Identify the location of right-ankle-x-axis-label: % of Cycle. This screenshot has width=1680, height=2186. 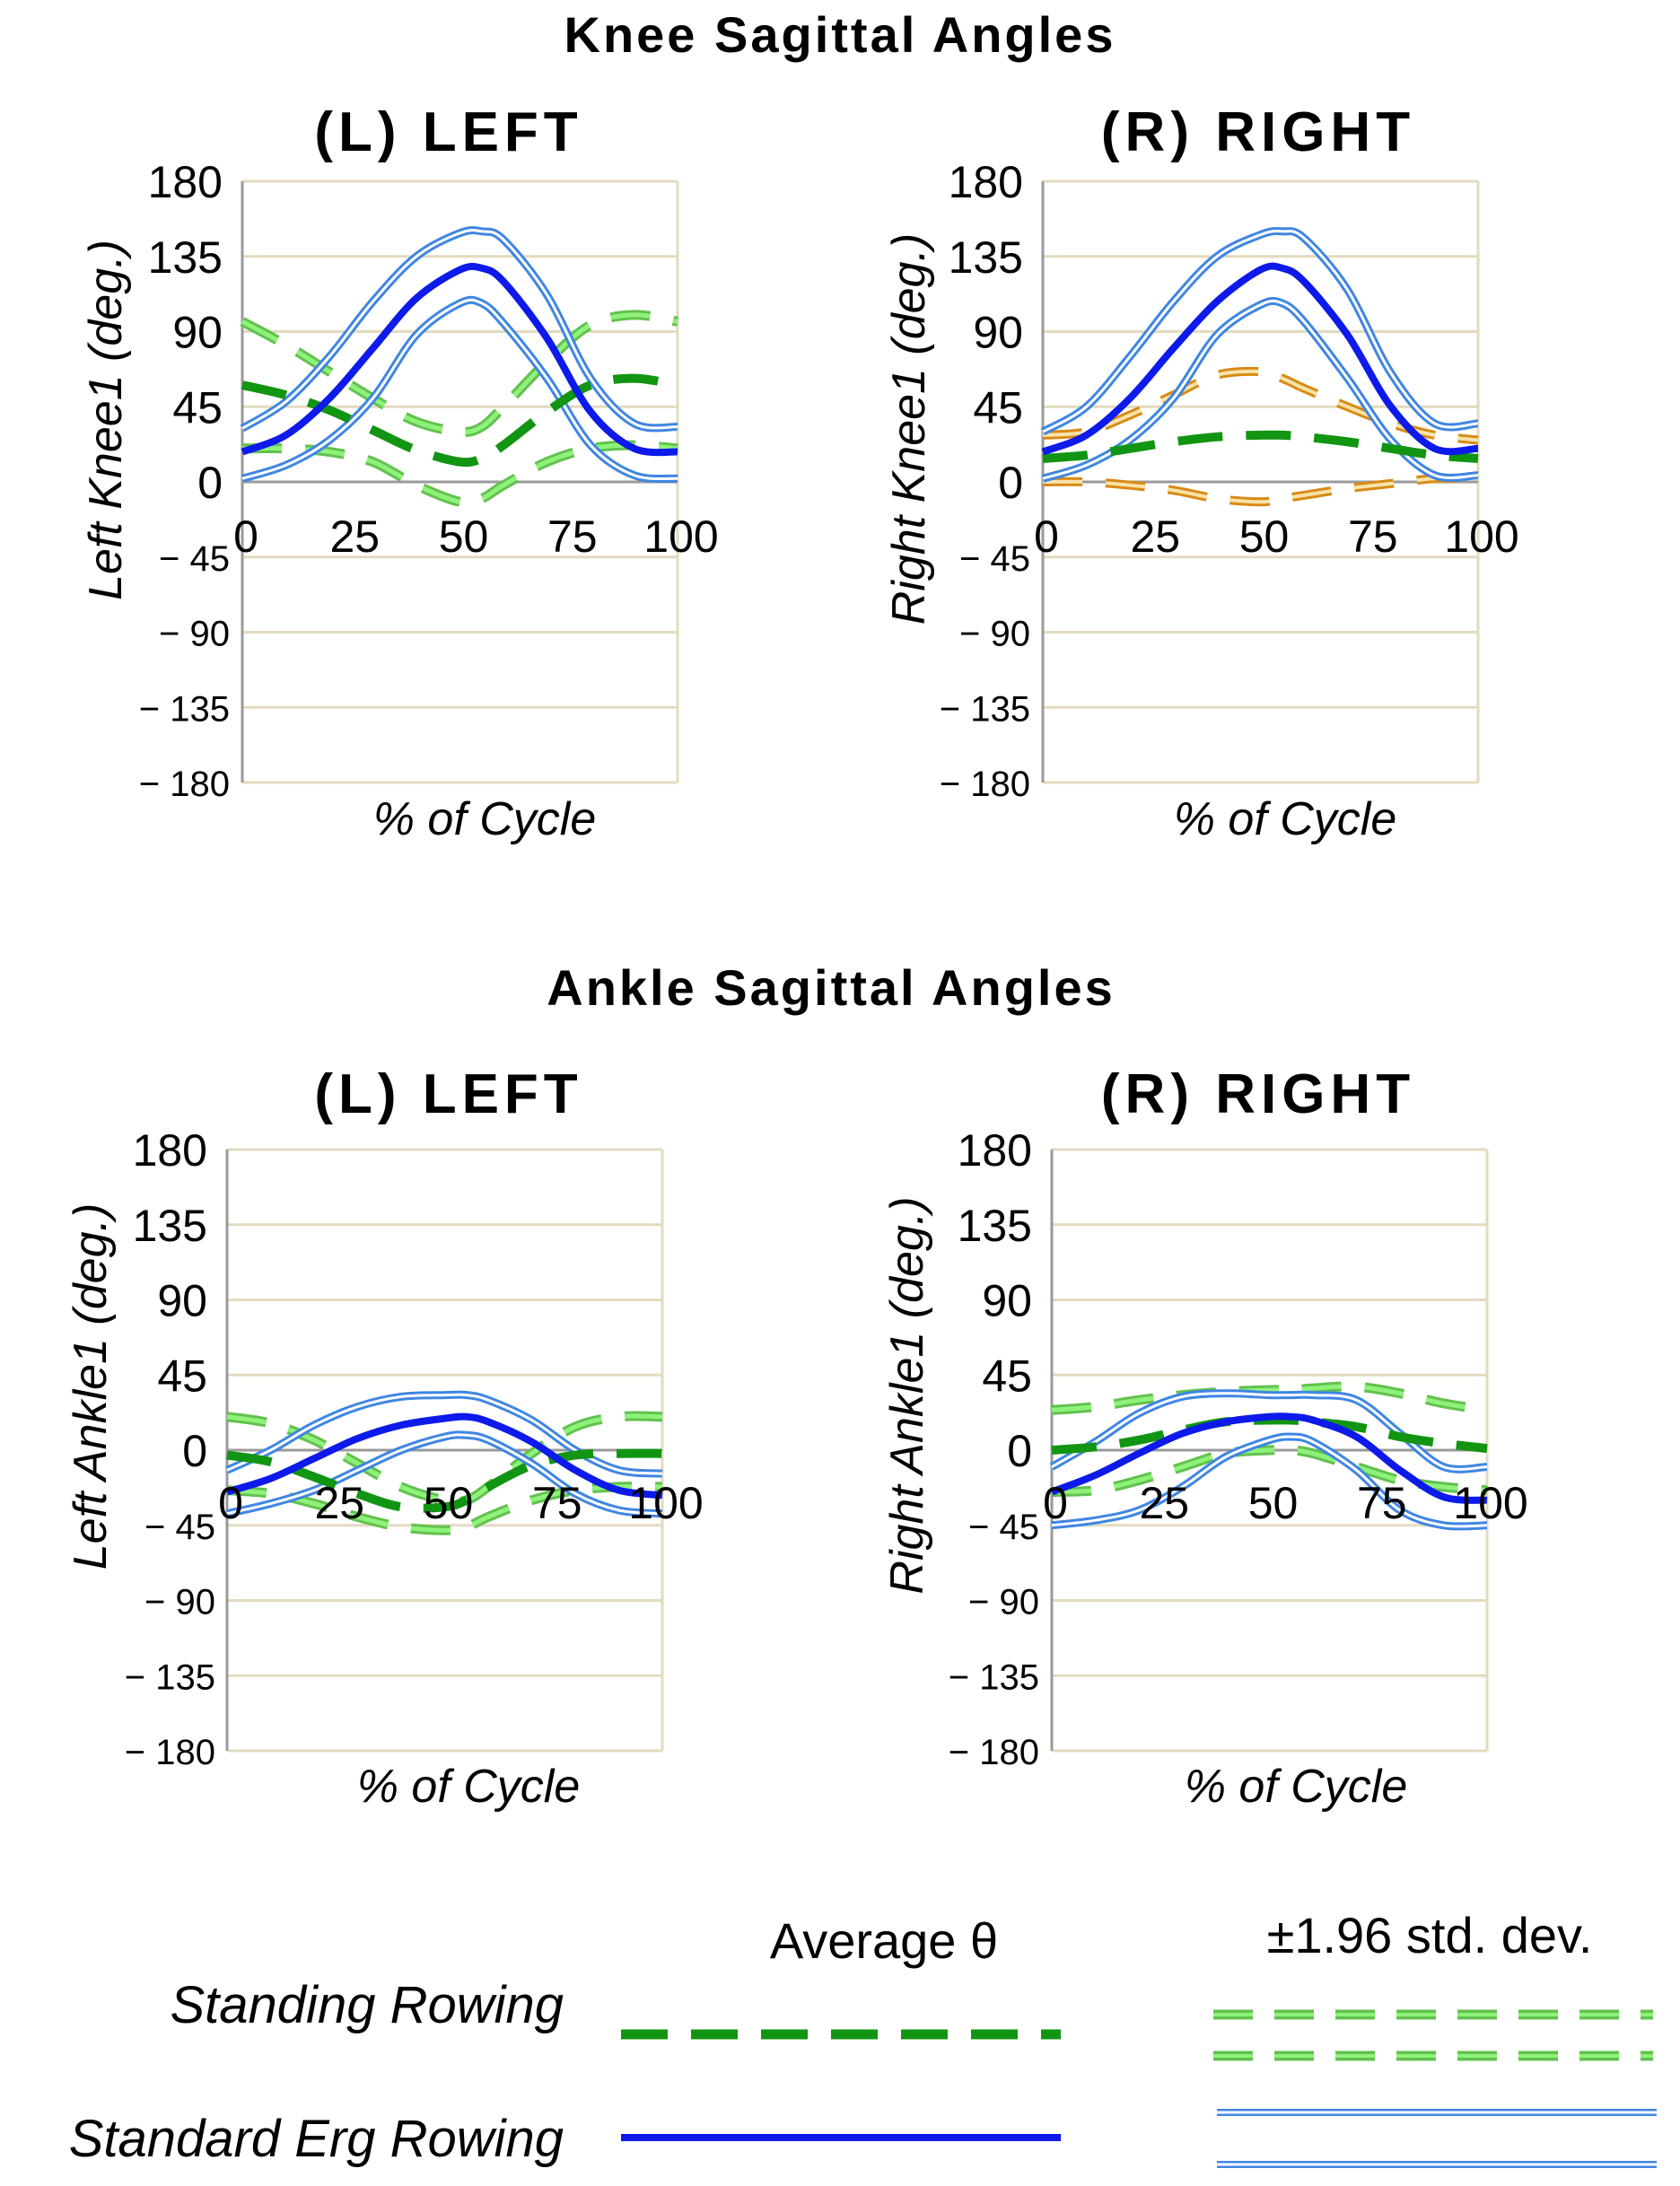
(1296, 1787).